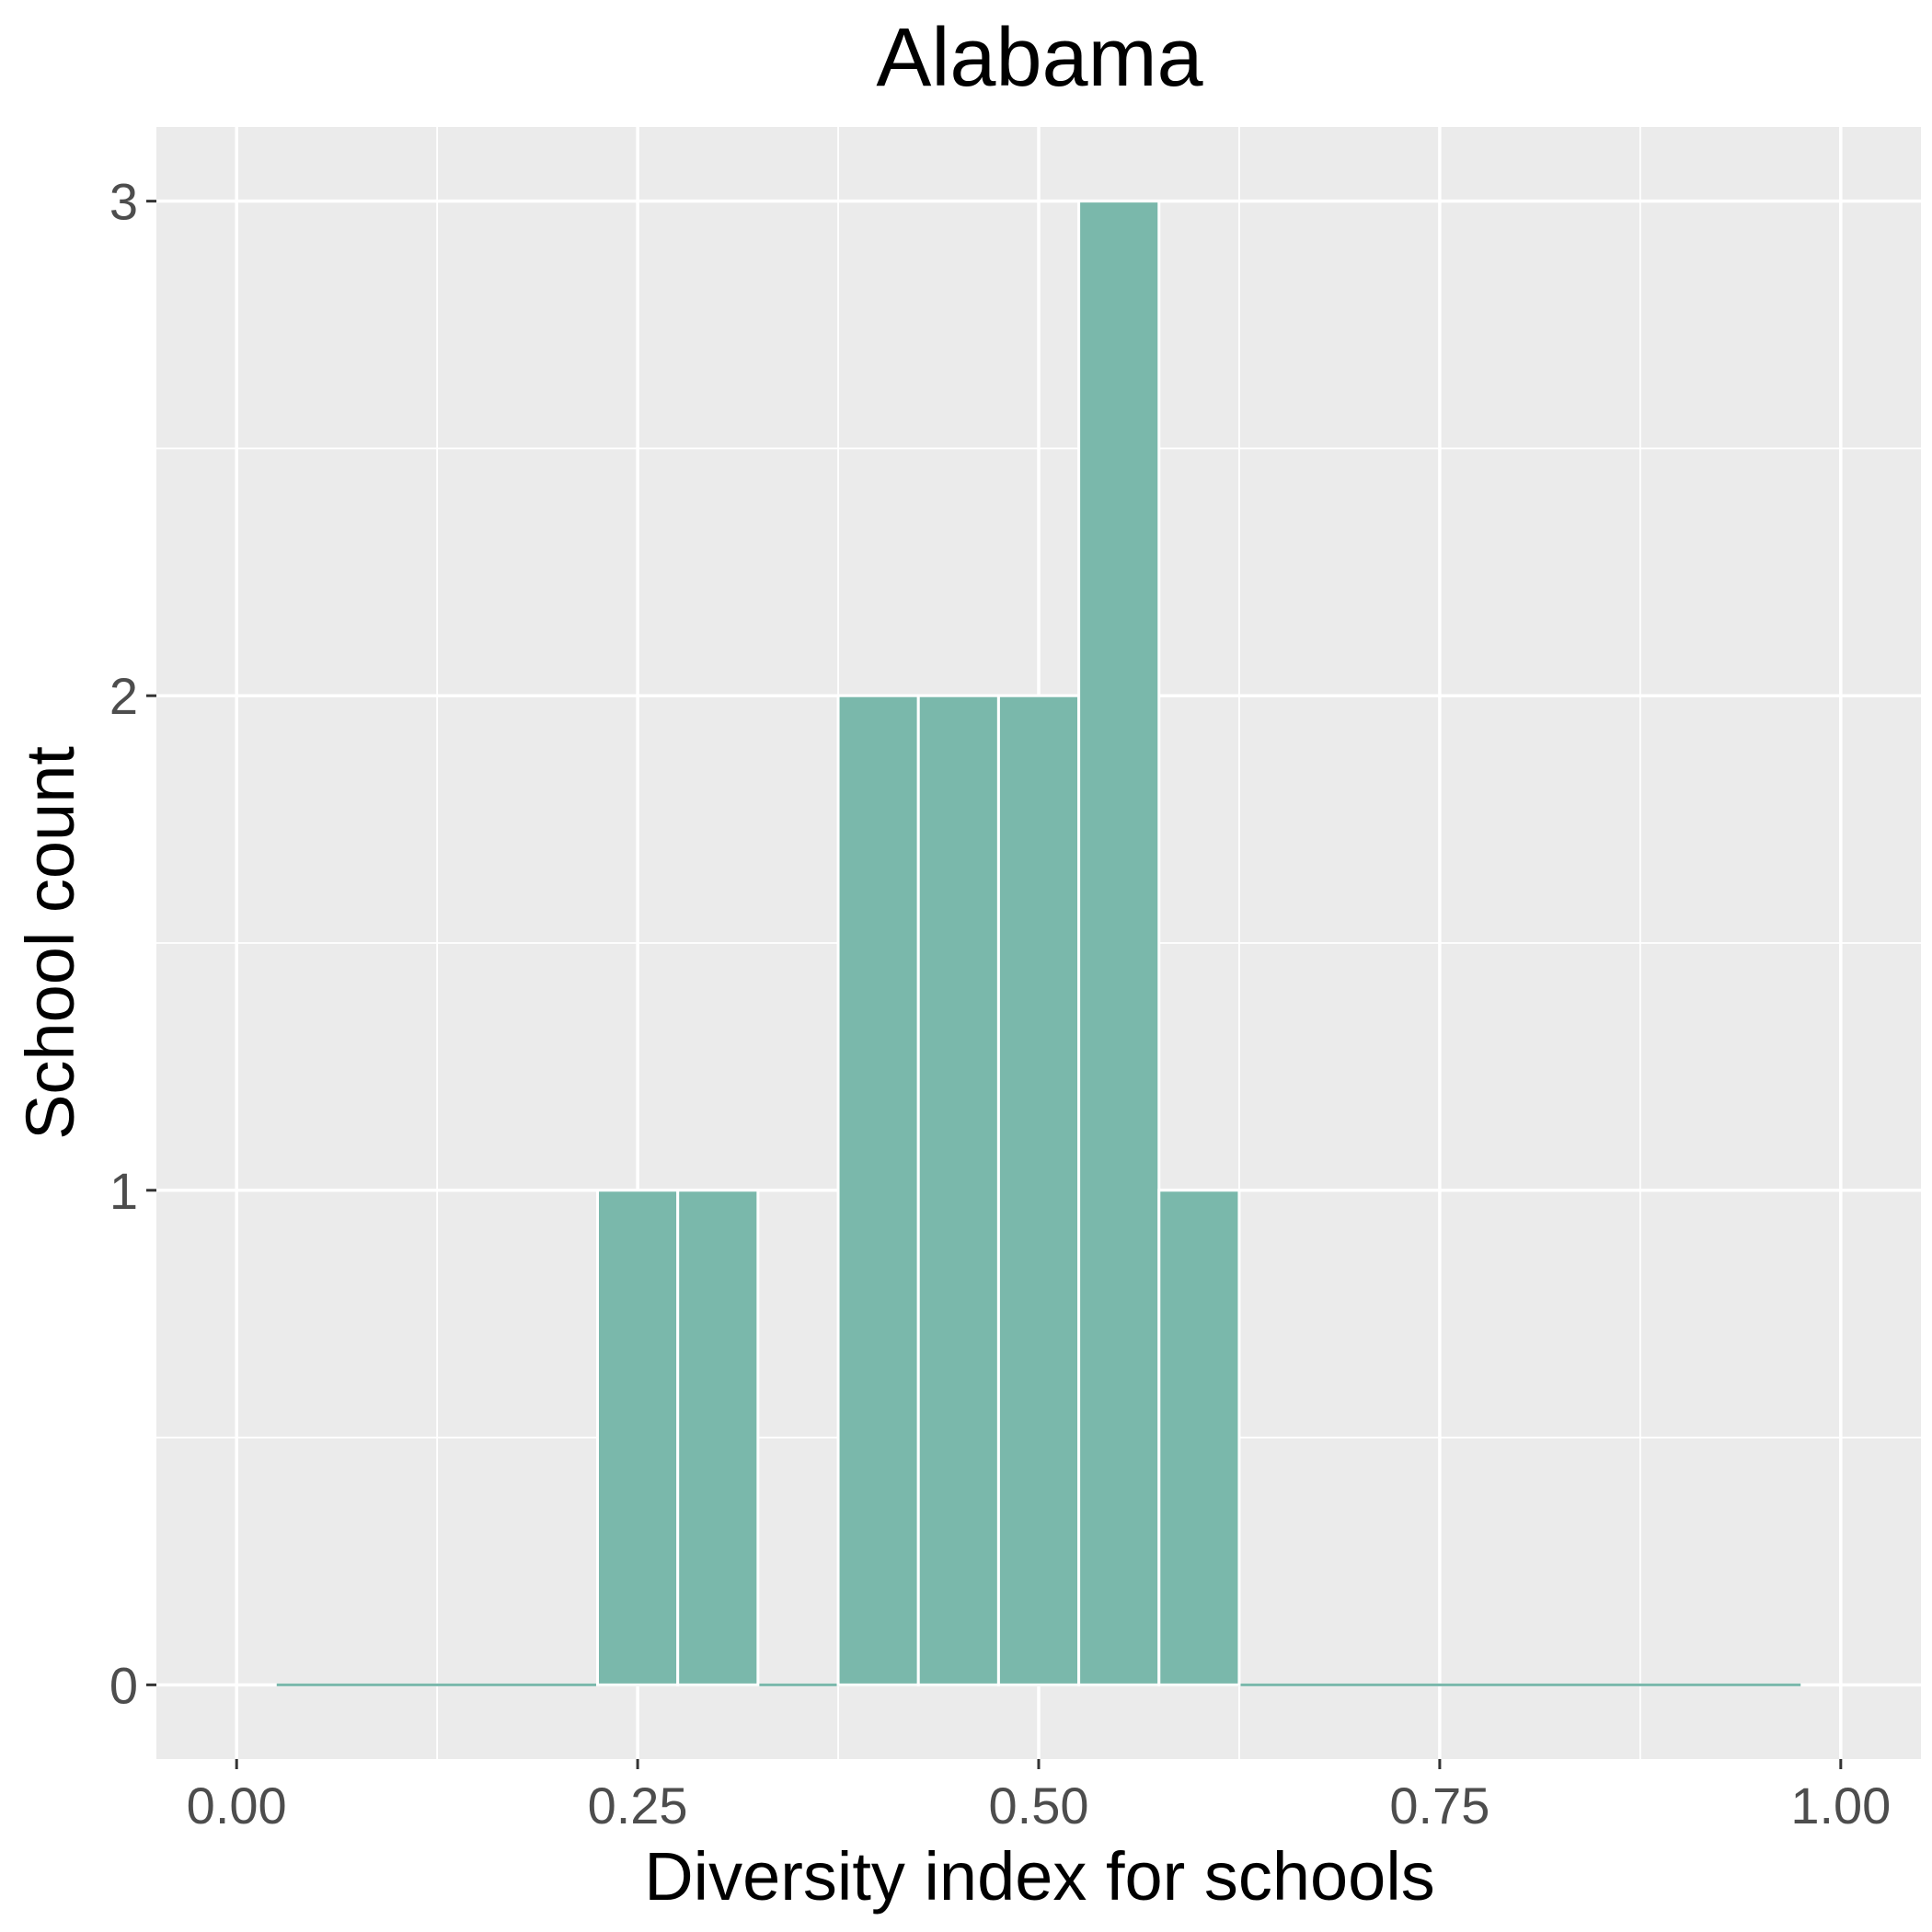  Describe the element at coordinates (123, 1685) in the screenshot. I see `y-tick-label: 0` at that location.